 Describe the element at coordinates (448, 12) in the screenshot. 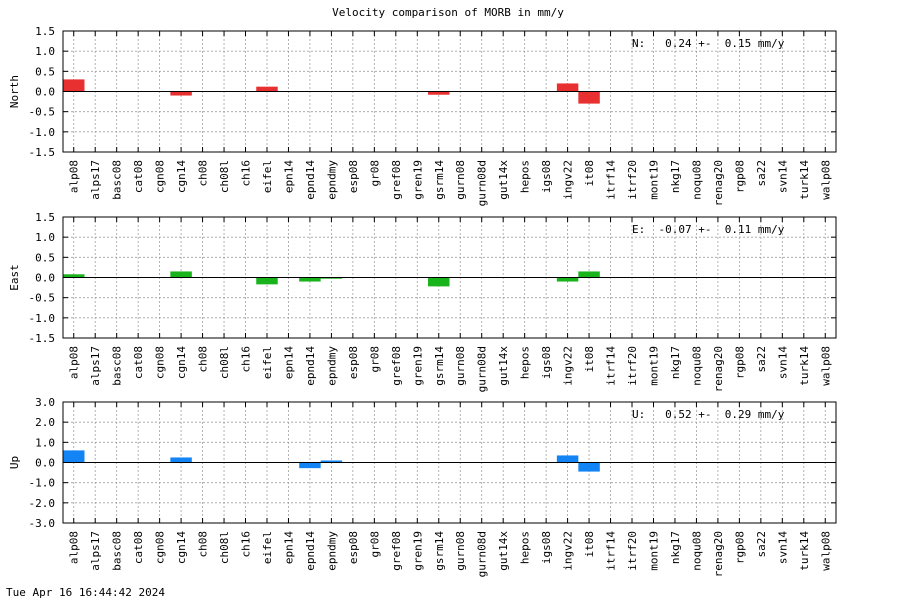

I see `chart-title: Velocity comparison of MORB in mm/y` at that location.